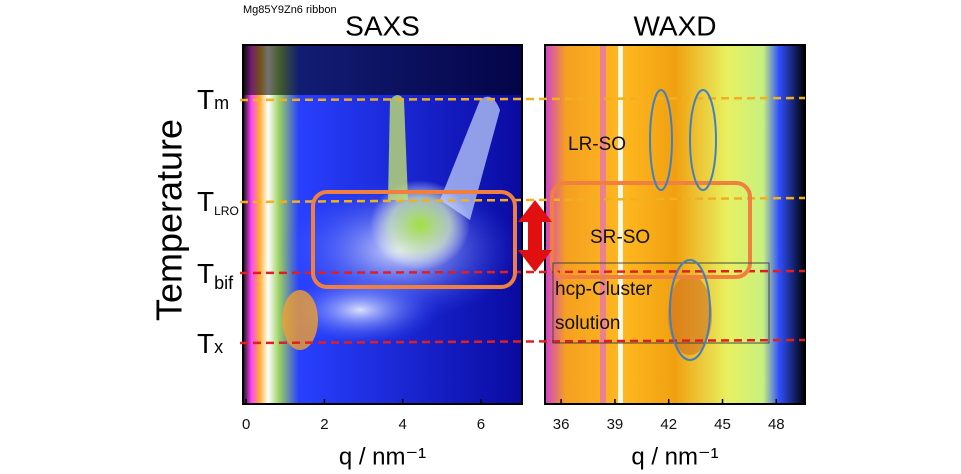  I want to click on ellipses, so click(683, 225).